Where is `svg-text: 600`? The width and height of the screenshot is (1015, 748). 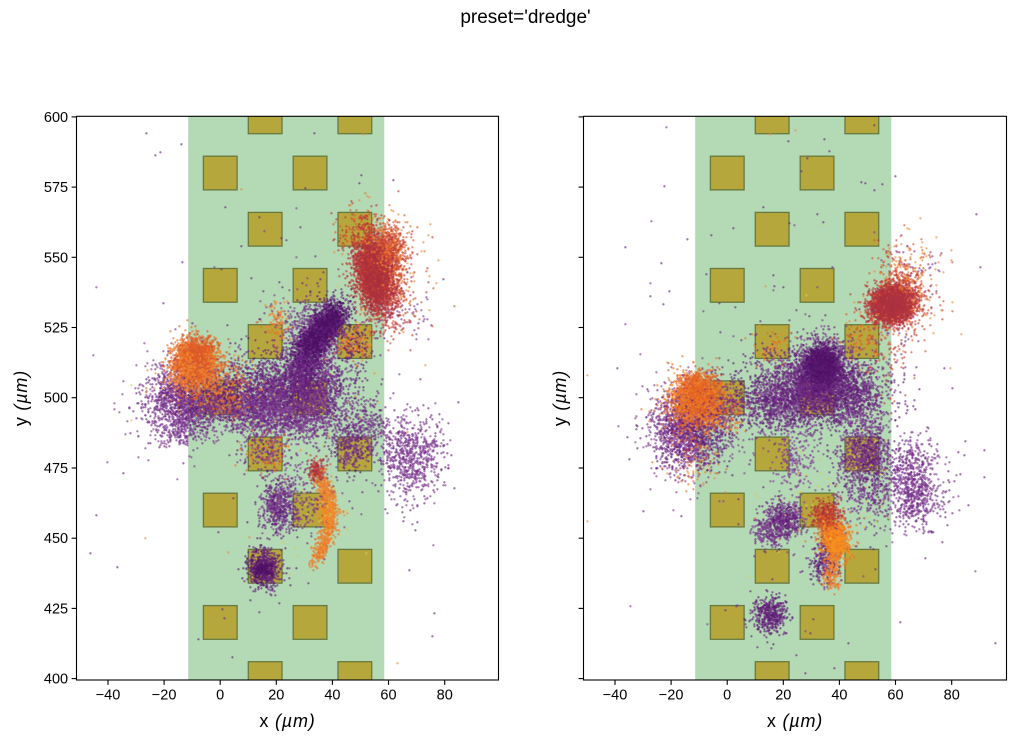
svg-text: 600 is located at coordinates (56, 118).